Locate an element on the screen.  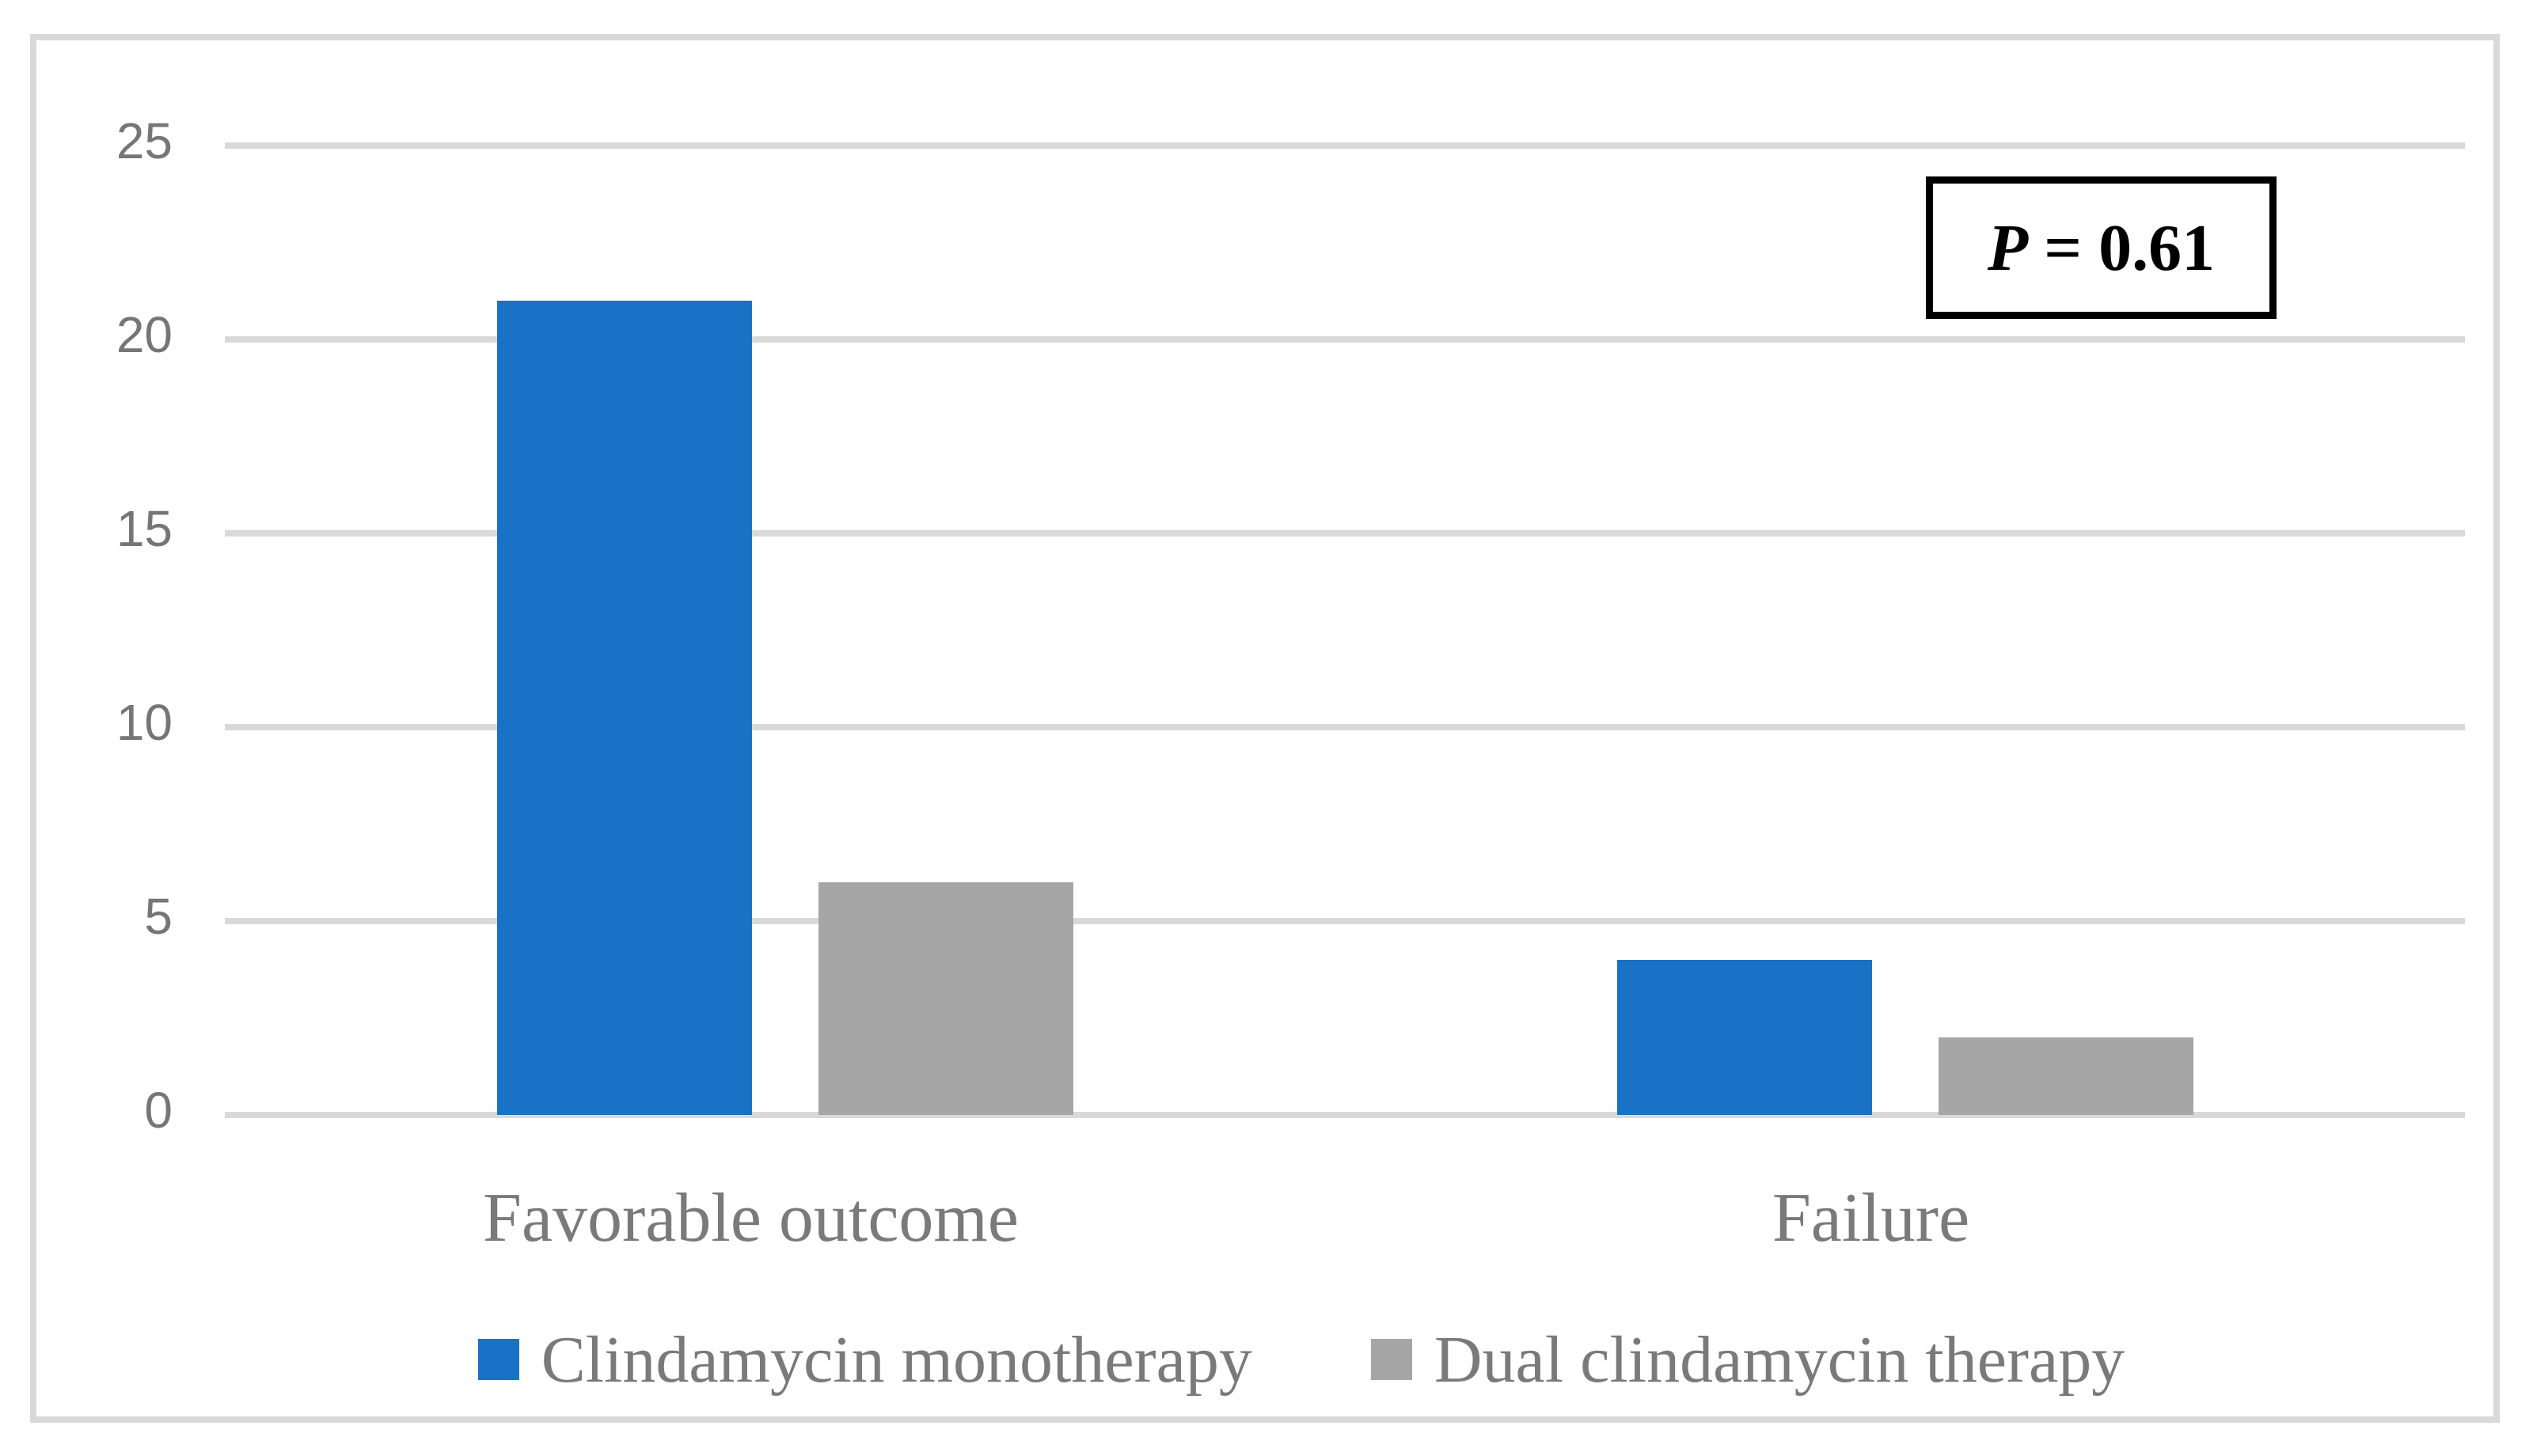
y-tick-label-5: 5 is located at coordinates (158, 916).